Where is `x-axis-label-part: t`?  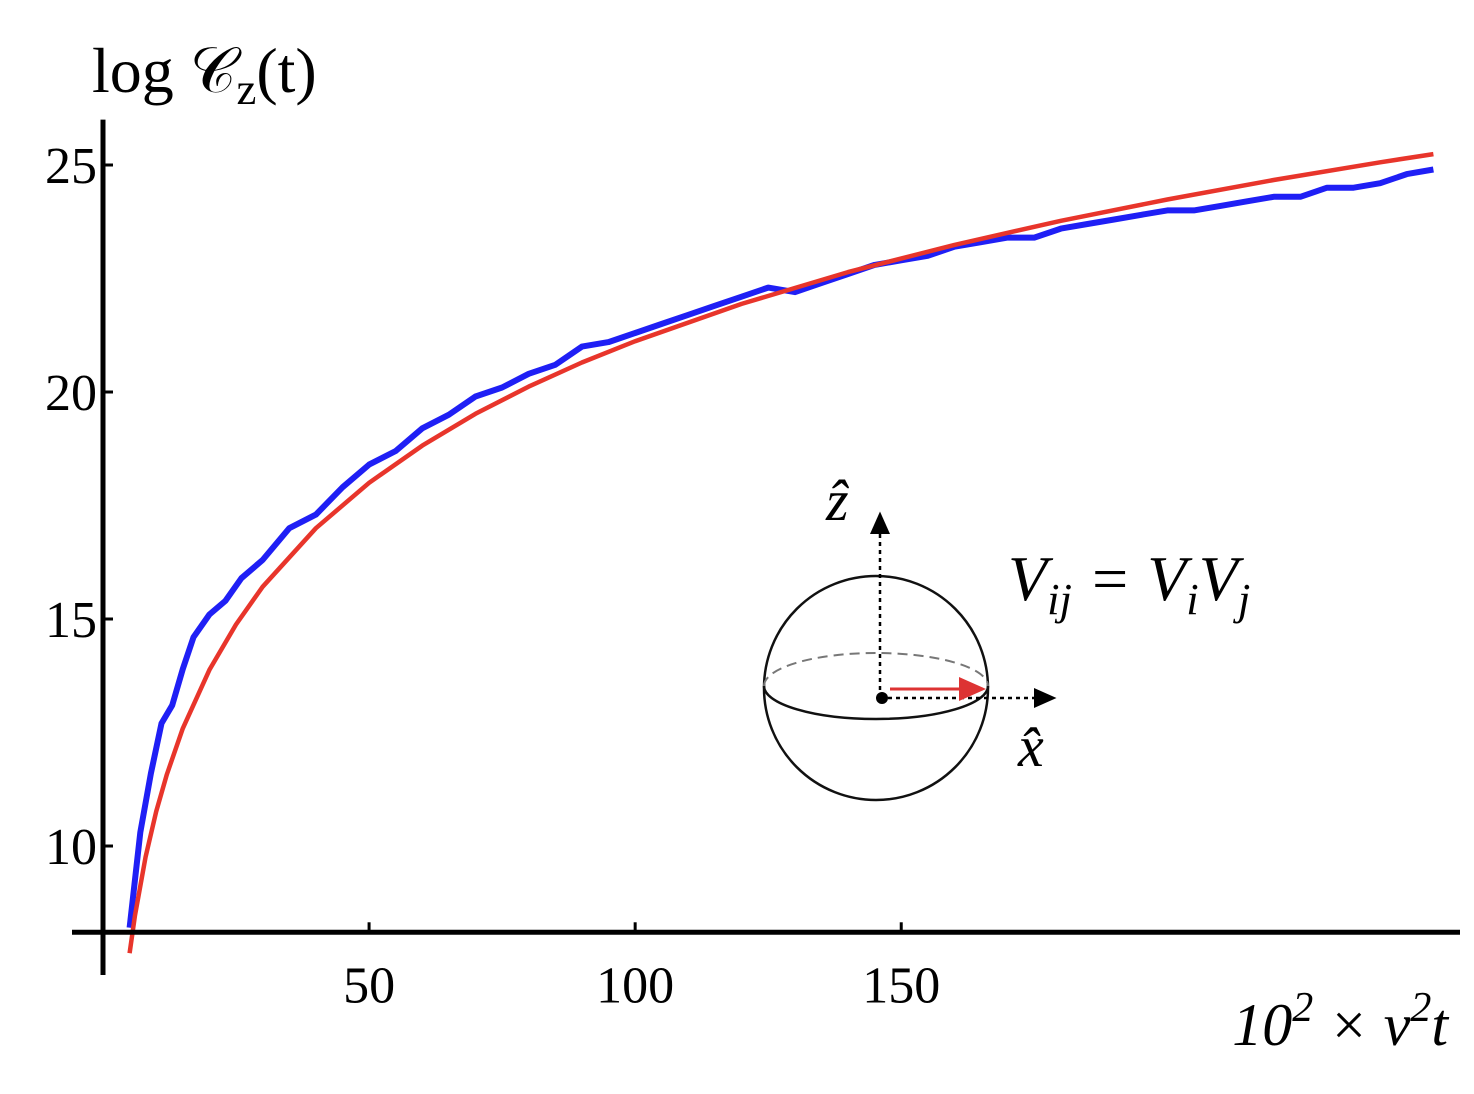
x-axis-label-part: t is located at coordinates (1440, 1025).